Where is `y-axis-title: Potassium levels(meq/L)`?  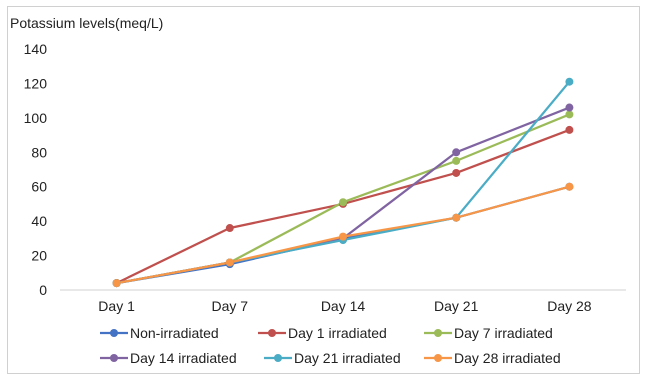
y-axis-title: Potassium levels(meq/L) is located at coordinates (86, 23).